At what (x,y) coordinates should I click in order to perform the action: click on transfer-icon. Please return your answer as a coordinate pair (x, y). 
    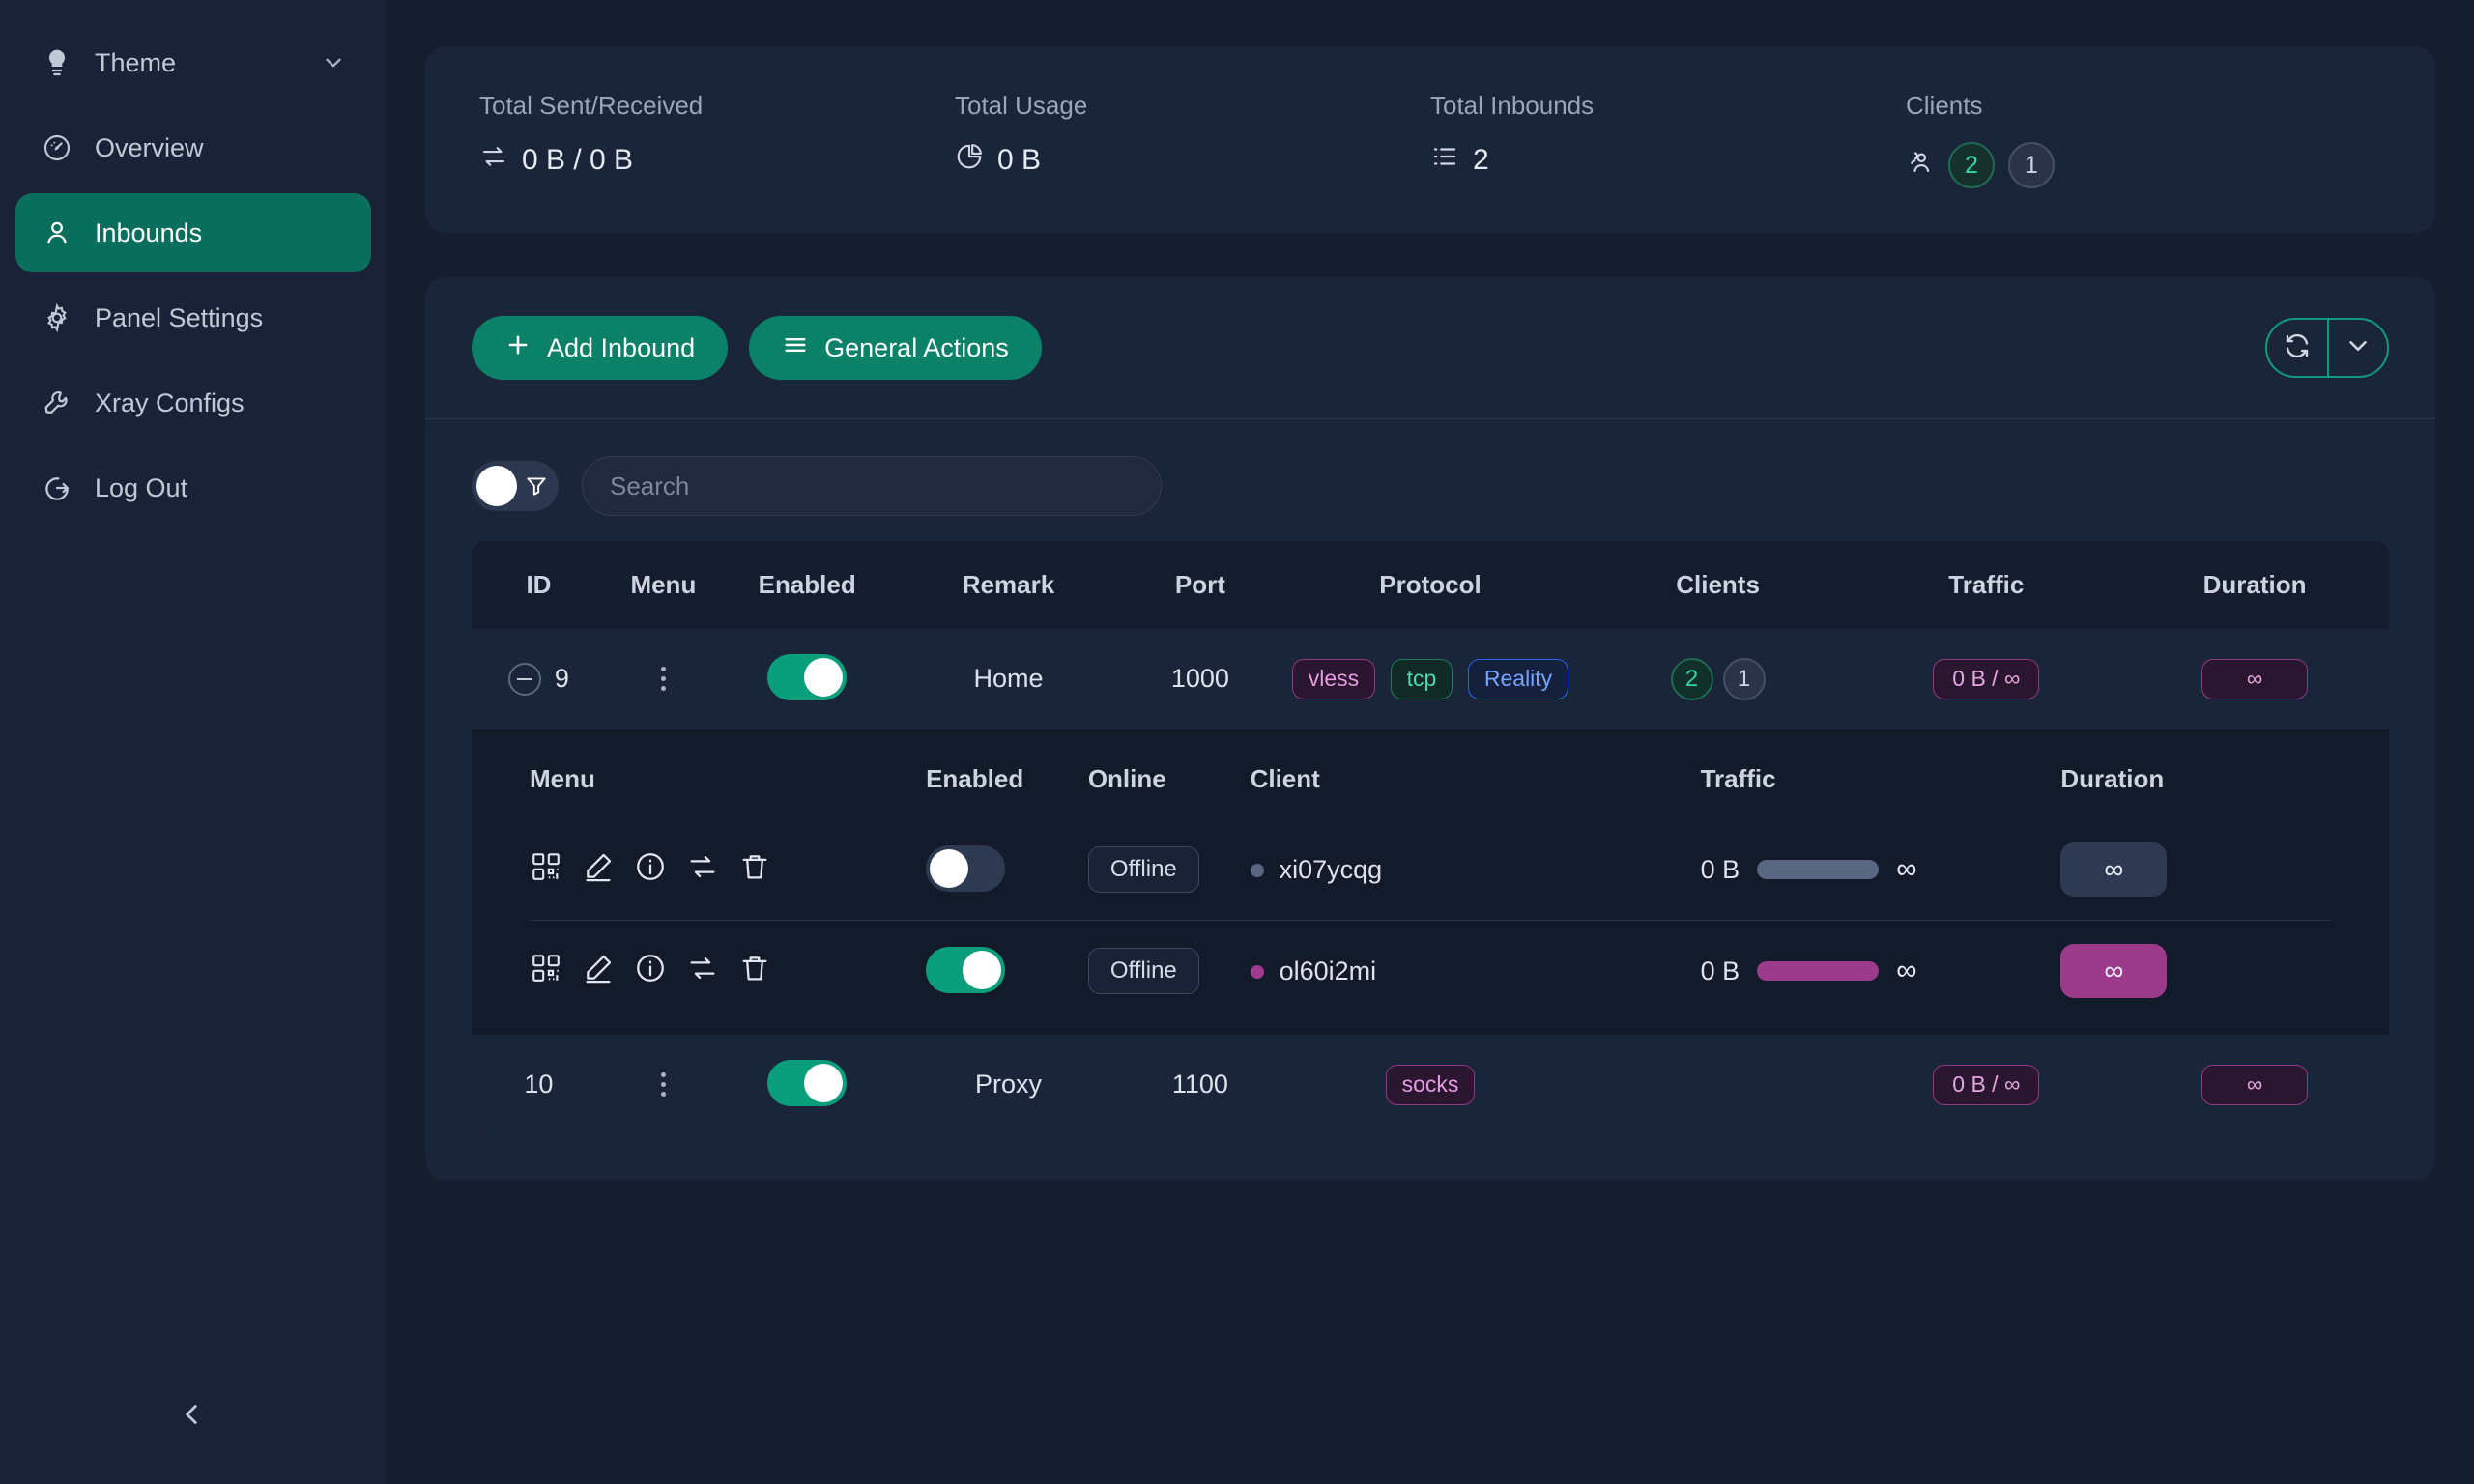
    Looking at the image, I should click on (494, 161).